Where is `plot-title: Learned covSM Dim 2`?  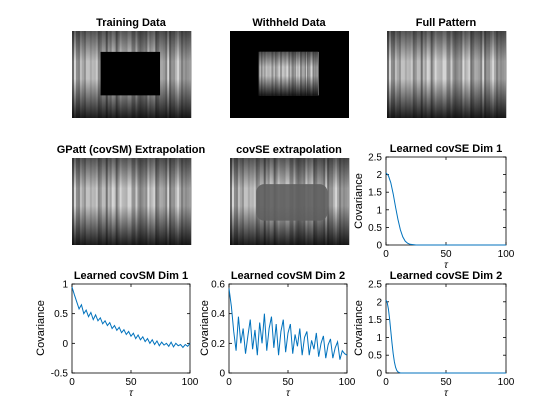
plot-title: Learned covSM Dim 2 is located at coordinates (288, 276).